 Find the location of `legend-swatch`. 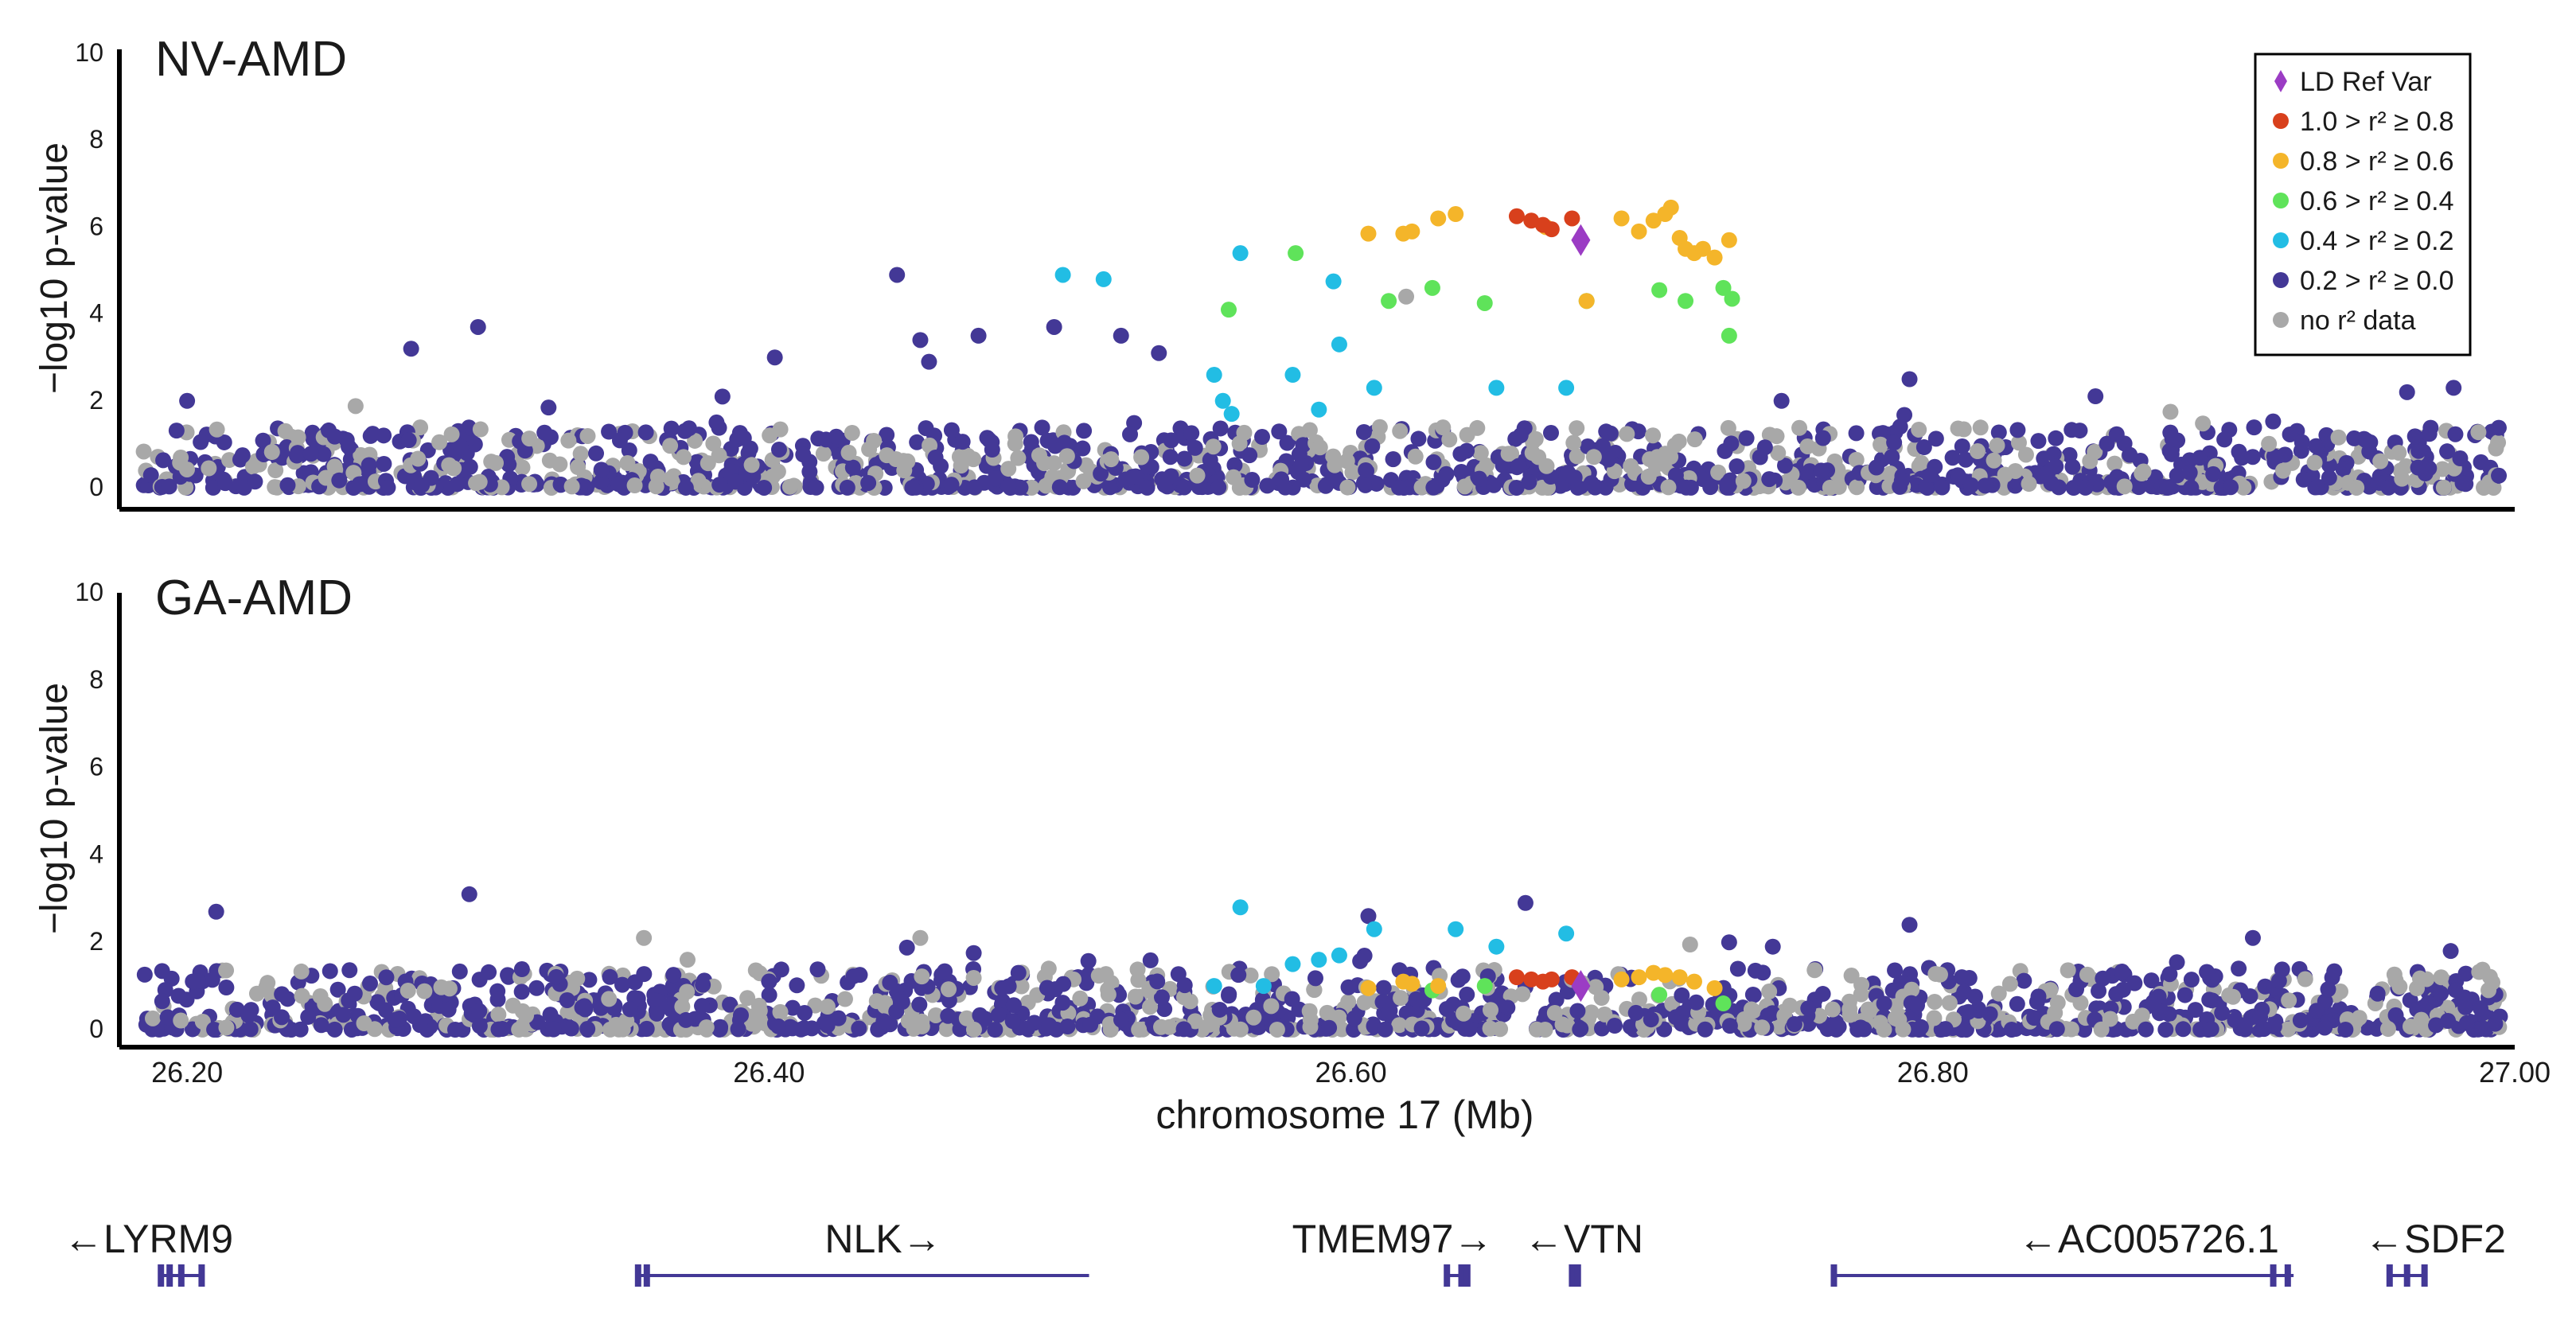

legend-swatch is located at coordinates (2281, 320).